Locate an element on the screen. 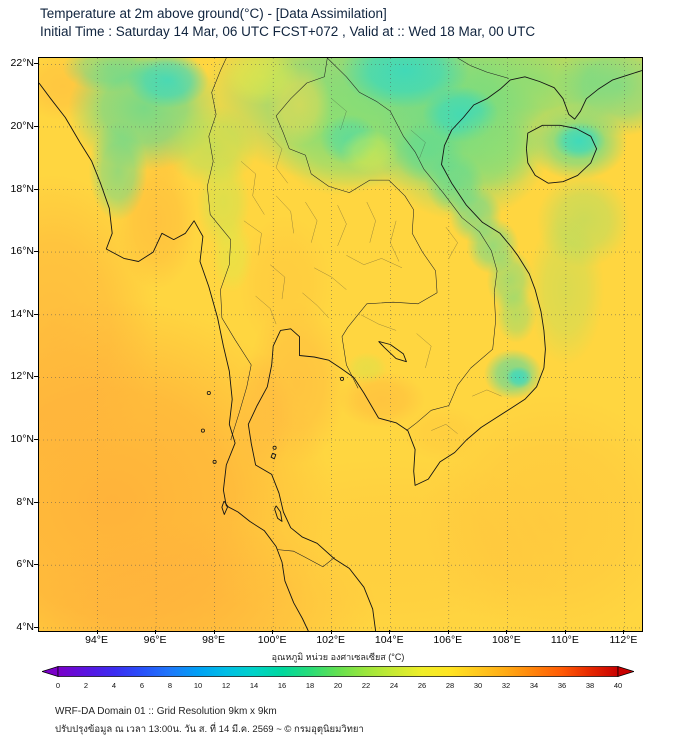 This screenshot has width=676, height=756. colorbar-tick-label: 22 is located at coordinates (366, 685).